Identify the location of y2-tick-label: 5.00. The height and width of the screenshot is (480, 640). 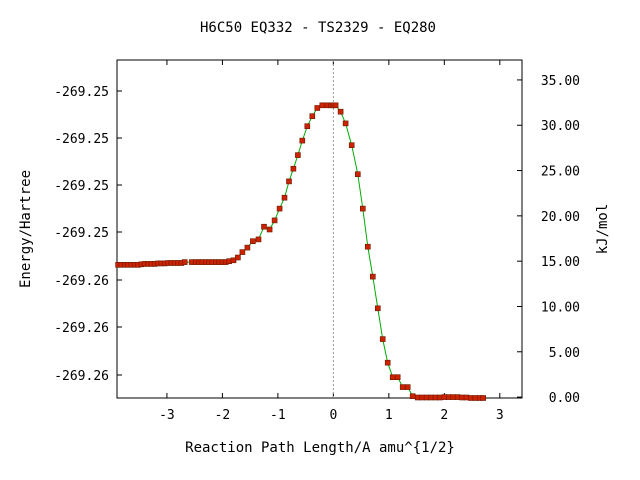
(564, 353).